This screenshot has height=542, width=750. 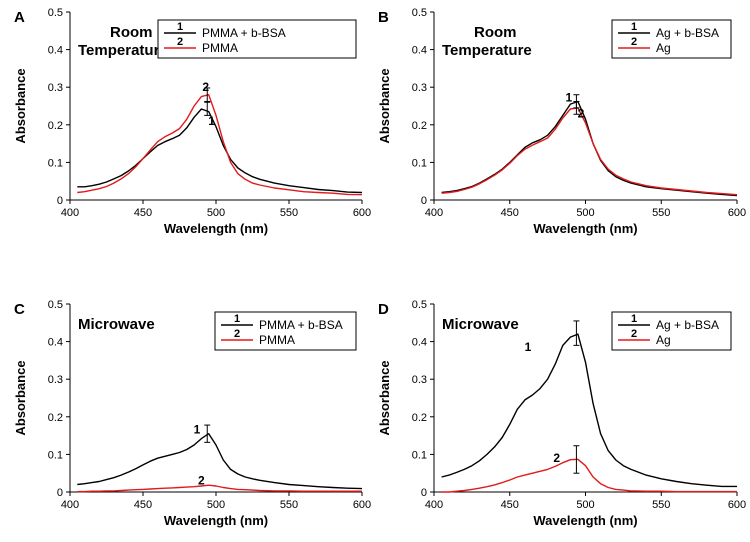 I want to click on panel-label: D, so click(x=383, y=309).